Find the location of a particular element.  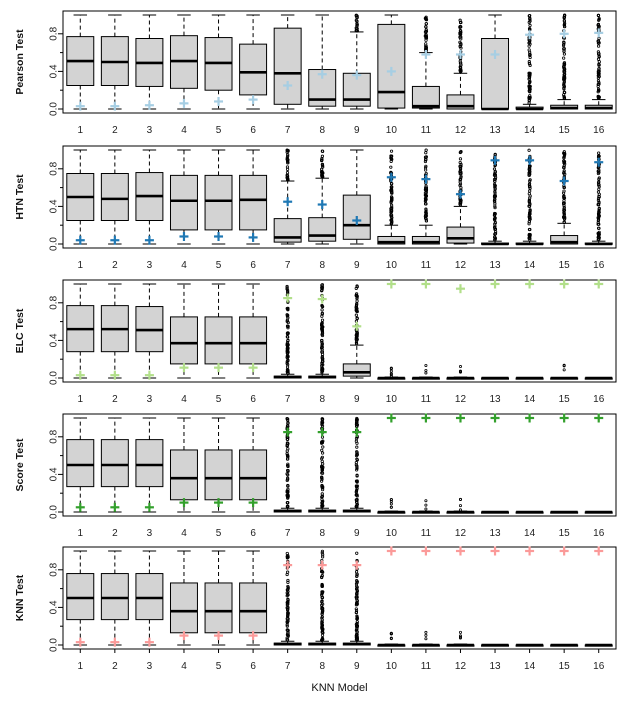

x-tick-label: 16 is located at coordinates (599, 399).